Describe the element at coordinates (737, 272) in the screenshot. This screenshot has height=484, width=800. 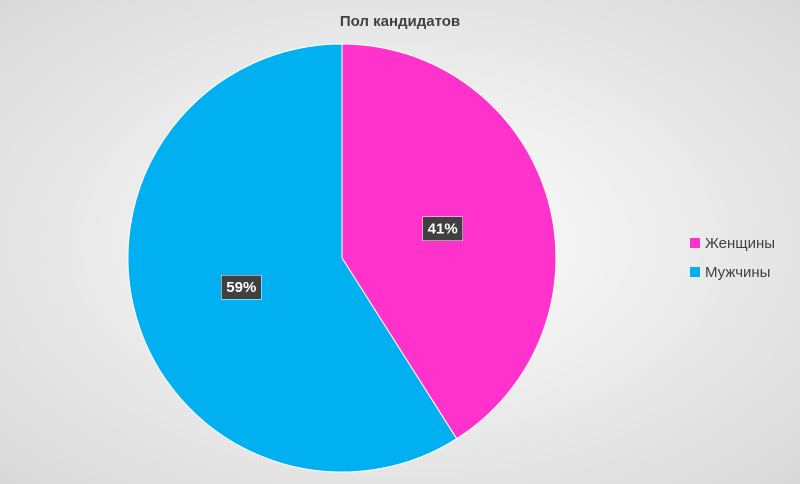
I see `legend-label: Мужчины` at that location.